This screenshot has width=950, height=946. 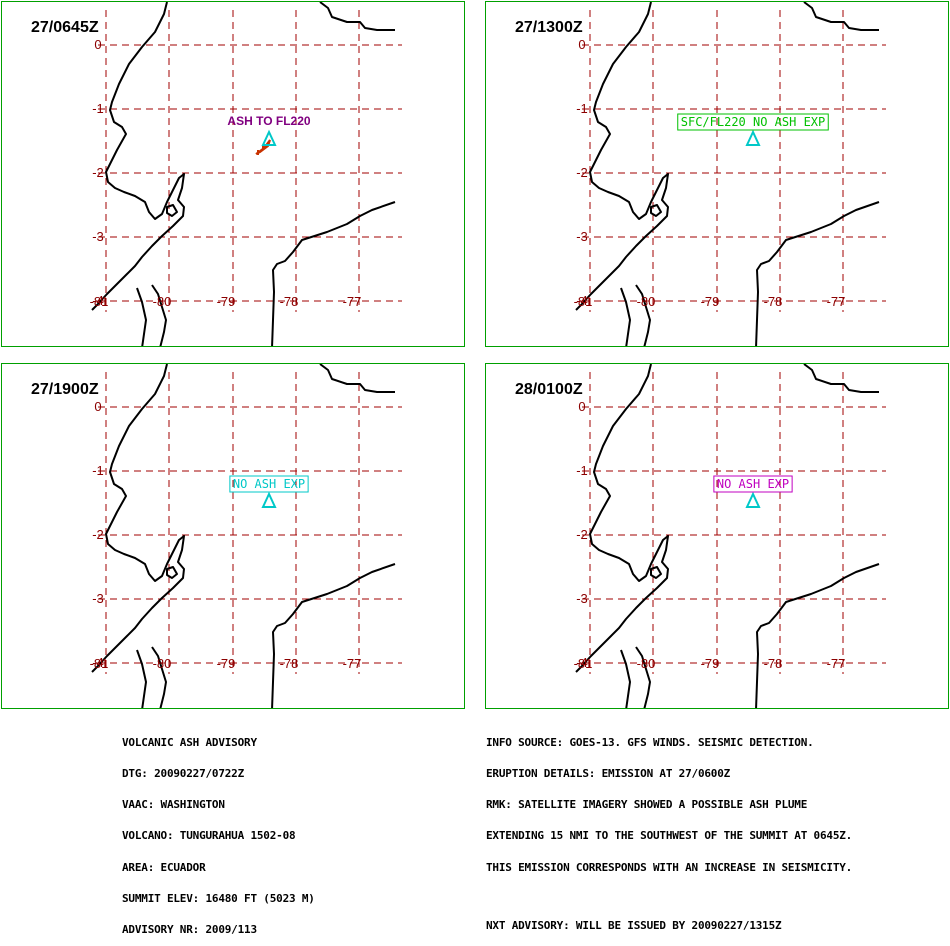 I want to click on forecast-label: SFC/FL220 NO ASH EXP, so click(x=753, y=122).